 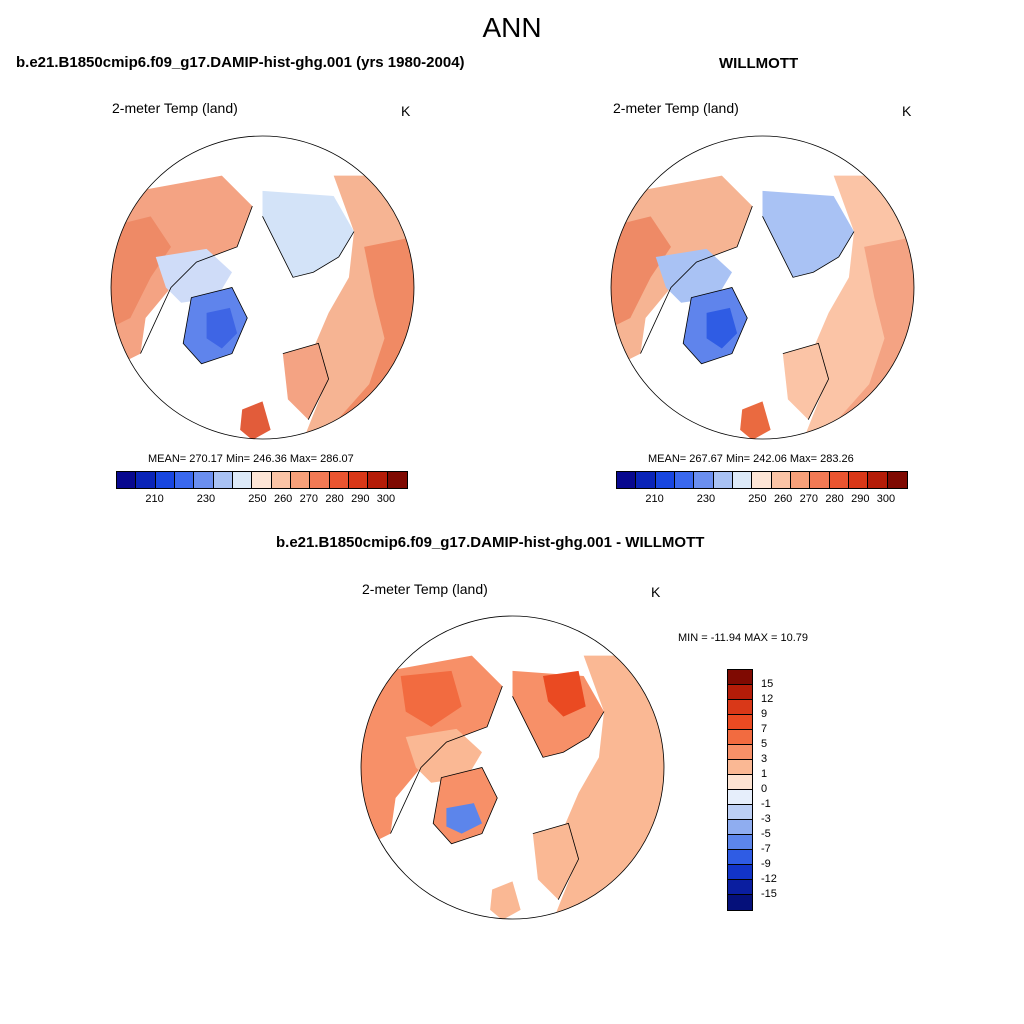 I want to click on panel1-units-label: K, so click(x=406, y=111).